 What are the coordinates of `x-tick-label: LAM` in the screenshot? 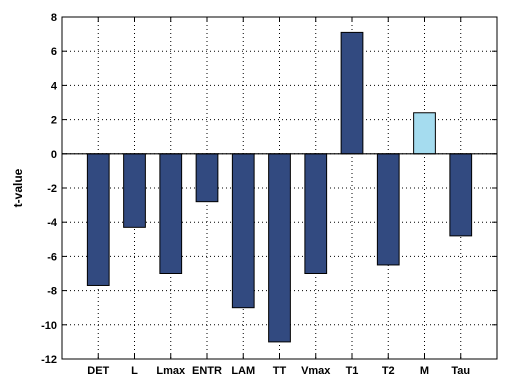 It's located at (243, 371).